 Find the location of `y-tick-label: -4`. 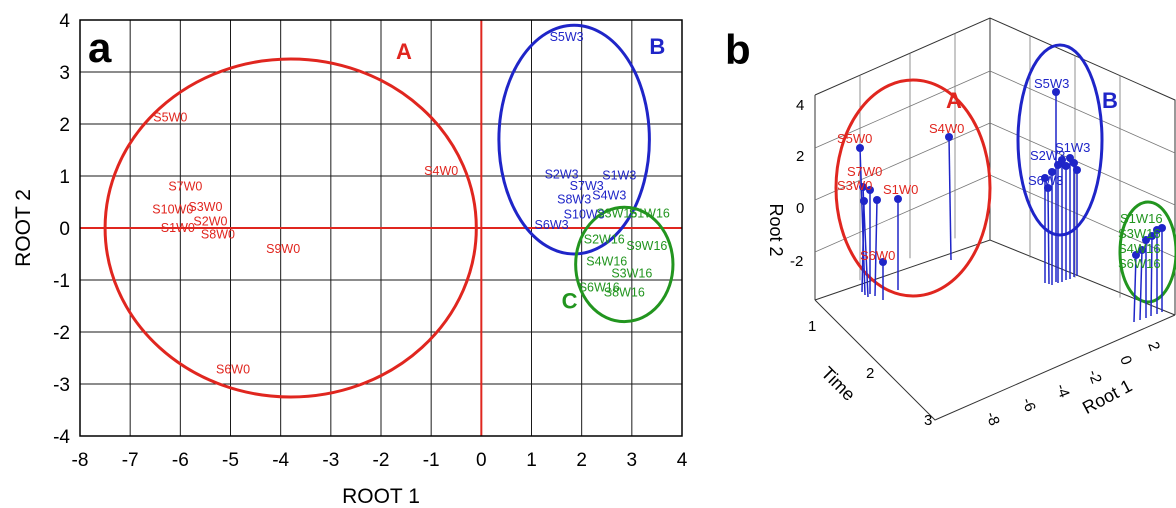

y-tick-label: -4 is located at coordinates (61, 437).